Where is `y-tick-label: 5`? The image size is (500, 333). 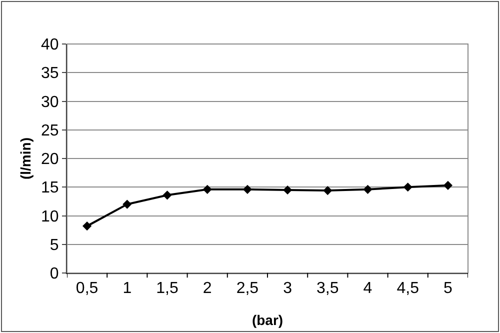 y-tick-label: 5 is located at coordinates (54, 245).